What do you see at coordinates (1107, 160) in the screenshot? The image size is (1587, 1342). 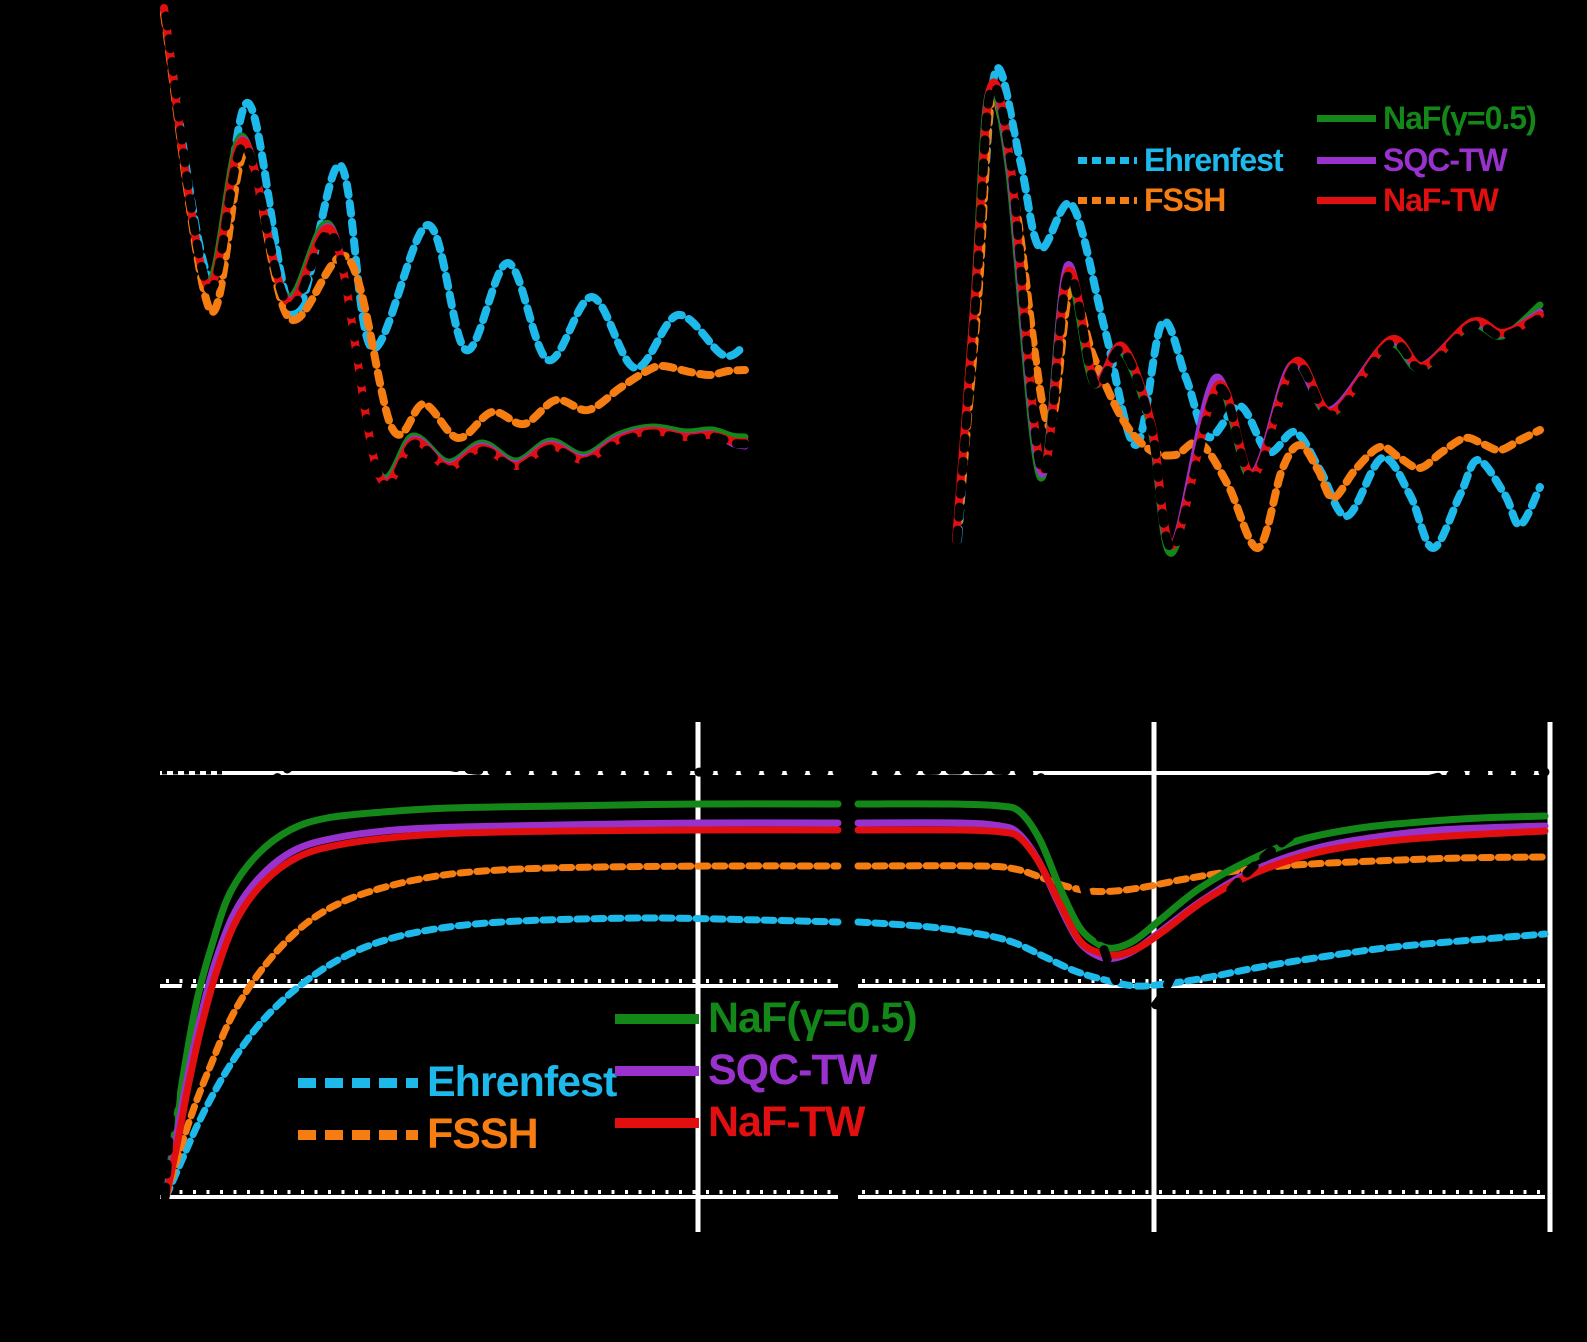 I see `legend-swatch-ehrenfest` at bounding box center [1107, 160].